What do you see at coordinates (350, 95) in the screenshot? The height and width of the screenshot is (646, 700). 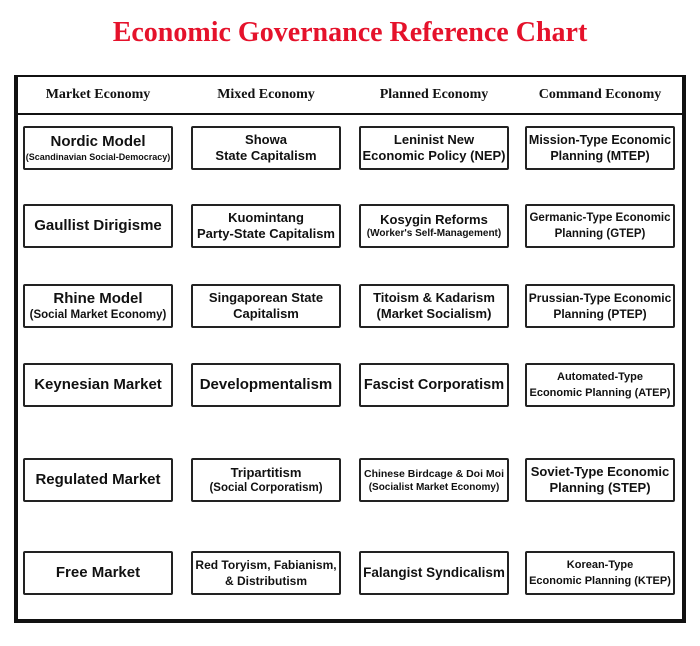 I see `header-row` at bounding box center [350, 95].